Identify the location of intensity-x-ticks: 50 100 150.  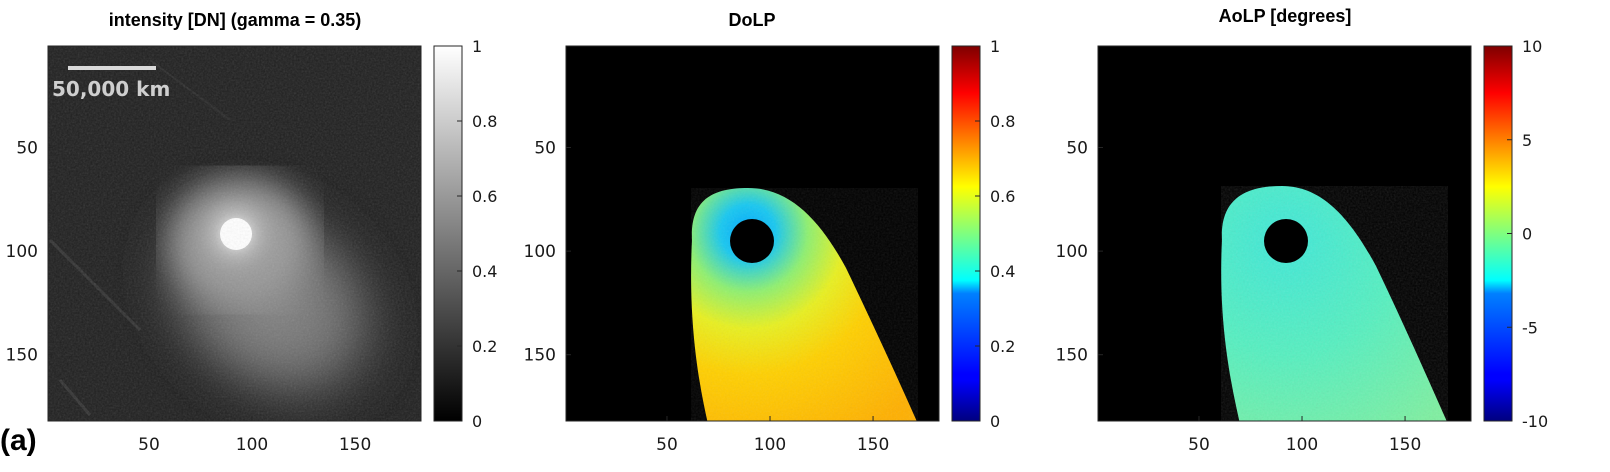
(254, 435).